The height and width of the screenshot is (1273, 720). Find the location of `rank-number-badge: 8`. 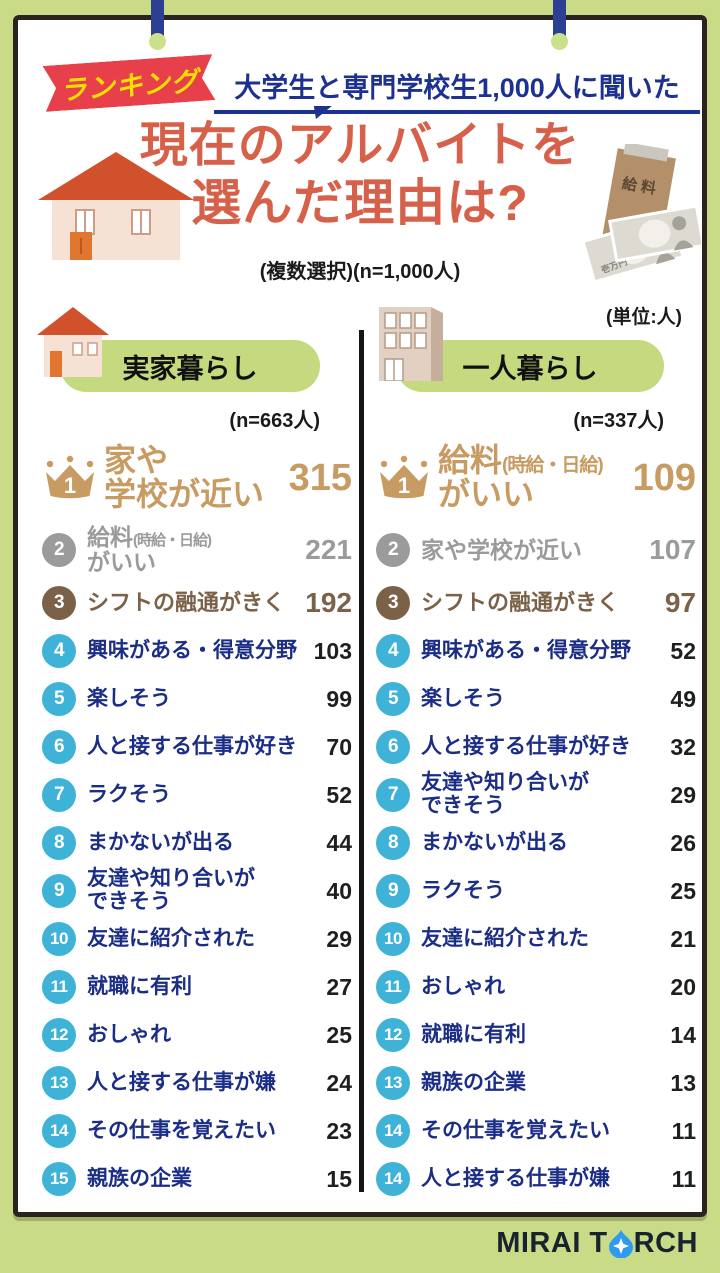

rank-number-badge: 8 is located at coordinates (59, 843).